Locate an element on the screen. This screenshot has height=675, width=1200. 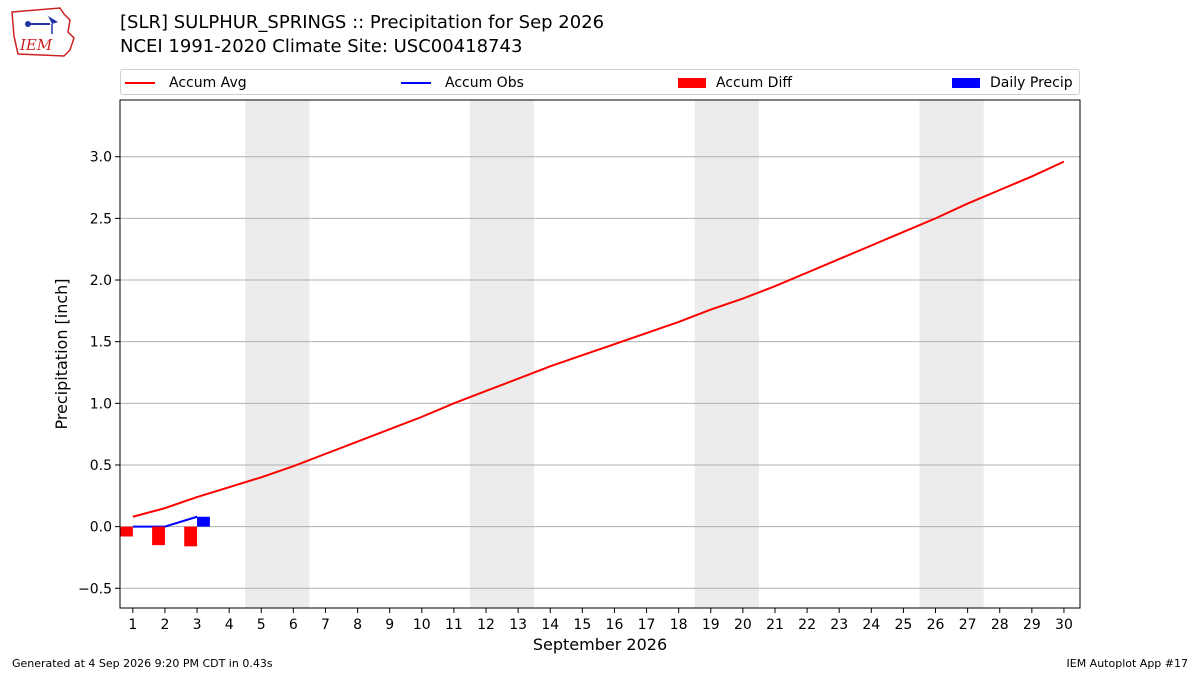
svg-text: IEM is located at coordinates (36, 45).